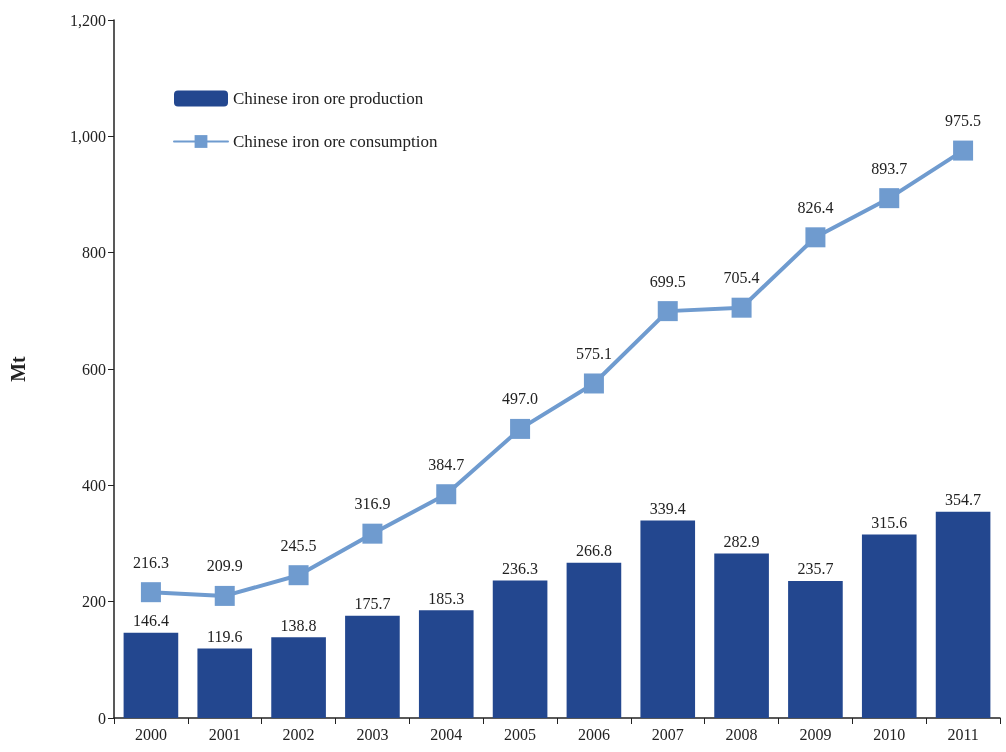 The image size is (1006, 752). I want to click on x-tick-label: 2001, so click(224, 734).